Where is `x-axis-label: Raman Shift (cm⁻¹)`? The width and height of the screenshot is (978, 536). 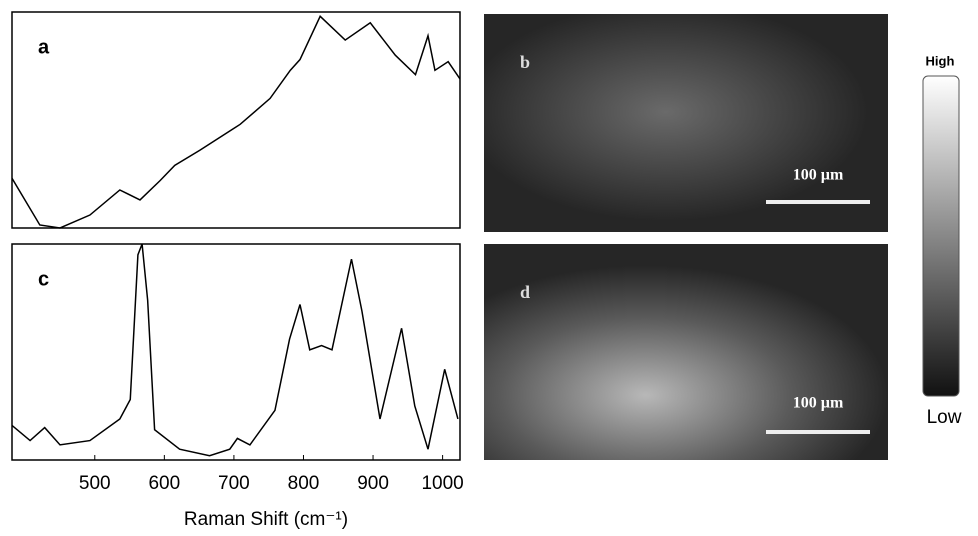 x-axis-label: Raman Shift (cm⁻¹) is located at coordinates (266, 519).